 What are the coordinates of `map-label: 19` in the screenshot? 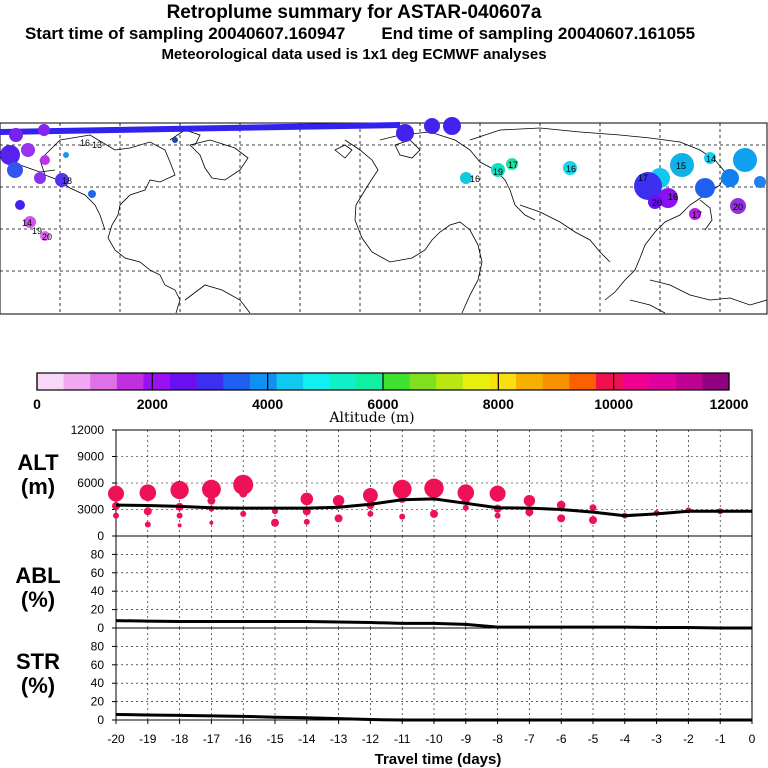 It's located at (37, 231).